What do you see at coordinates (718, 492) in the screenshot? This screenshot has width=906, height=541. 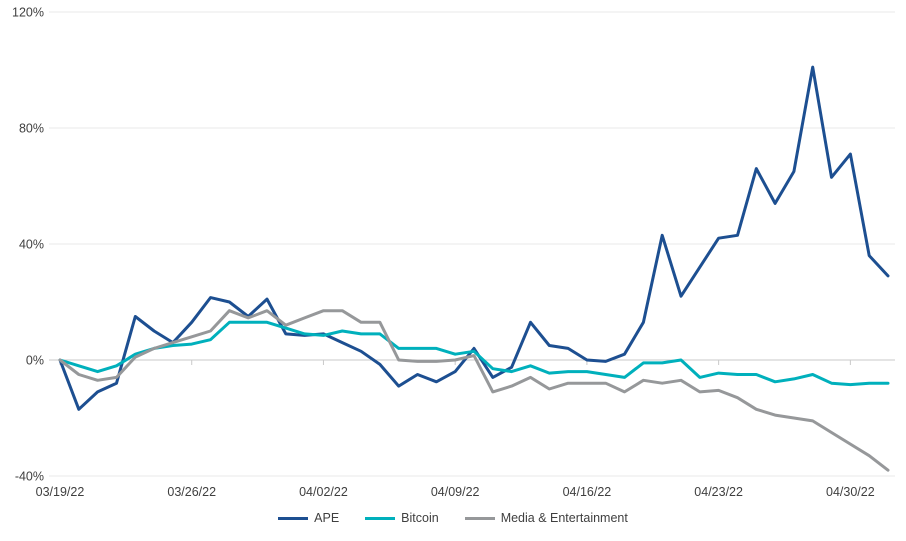 I see `x-axis-tick-label: 04/23/22` at bounding box center [718, 492].